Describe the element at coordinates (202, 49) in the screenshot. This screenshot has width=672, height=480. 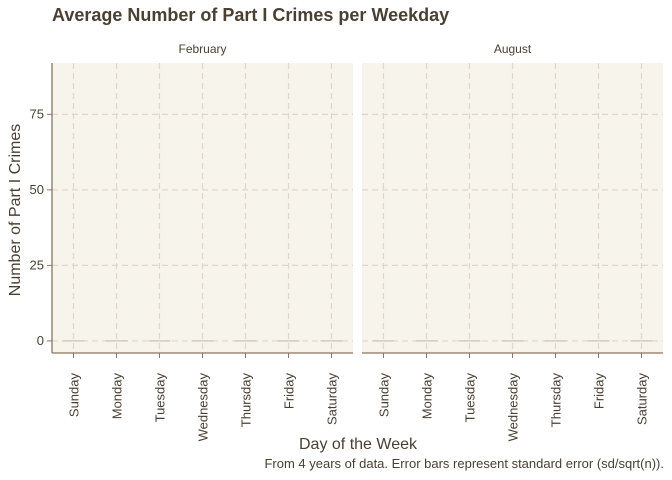
I see `facet-strip-label: February` at that location.